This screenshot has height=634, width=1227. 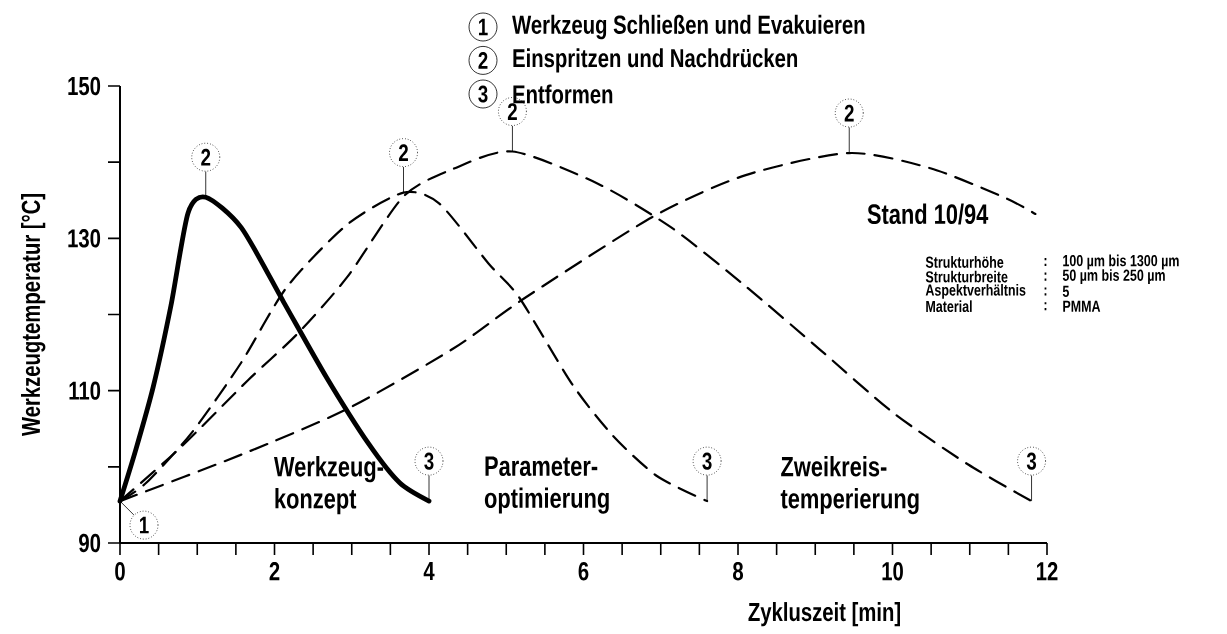 I want to click on annotation: Material, so click(x=949, y=306).